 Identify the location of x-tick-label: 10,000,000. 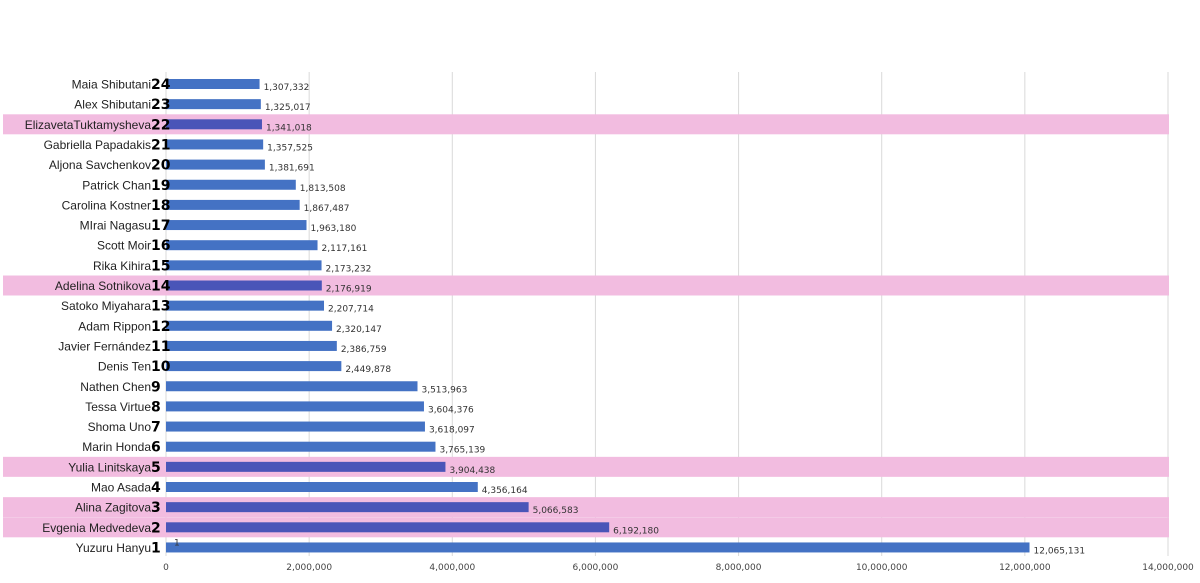
(882, 568).